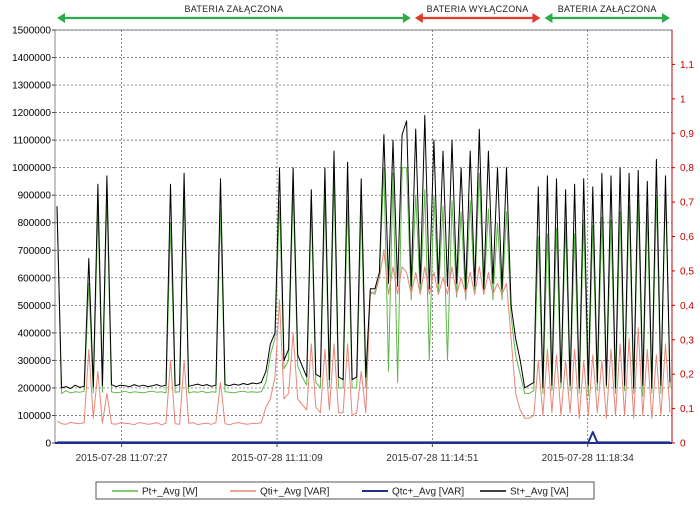 This screenshot has height=508, width=700. I want to click on banner-label: BATERIA WYŁĄCZONA, so click(478, 9).